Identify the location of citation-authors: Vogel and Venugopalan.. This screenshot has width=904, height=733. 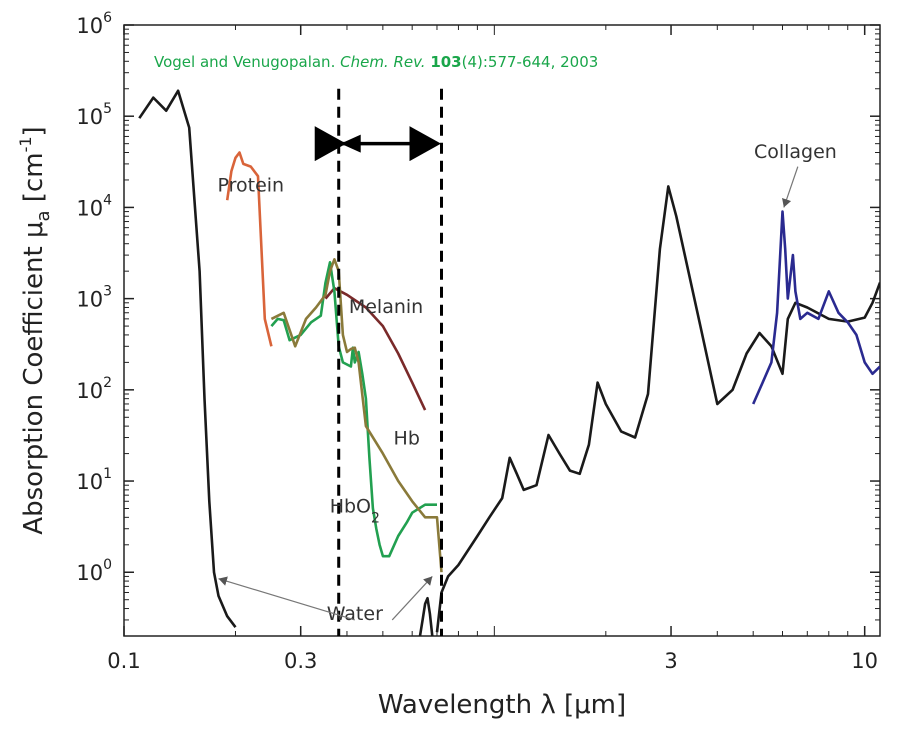
(247, 62).